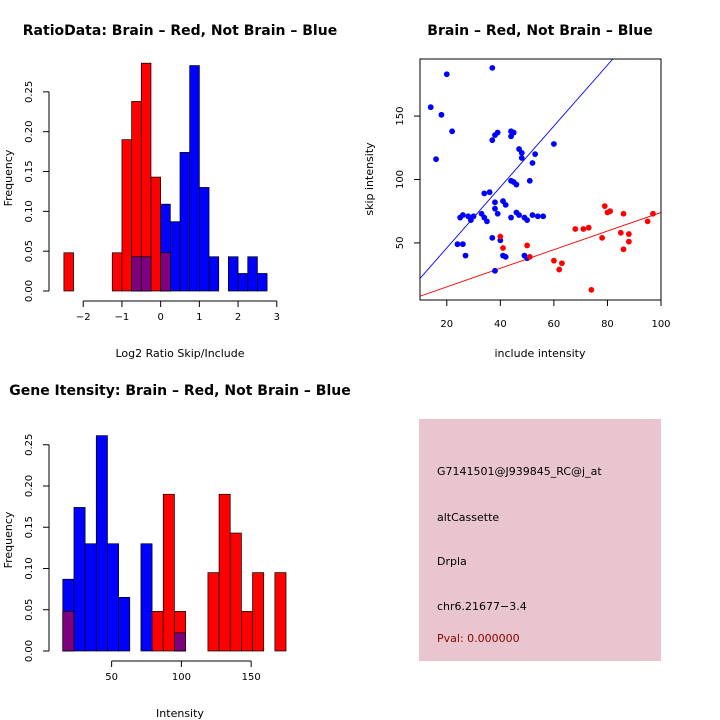 Image resolution: width=720 pixels, height=720 pixels. What do you see at coordinates (29, 568) in the screenshot?
I see `intensity-y-tick-label: 0.10` at bounding box center [29, 568].